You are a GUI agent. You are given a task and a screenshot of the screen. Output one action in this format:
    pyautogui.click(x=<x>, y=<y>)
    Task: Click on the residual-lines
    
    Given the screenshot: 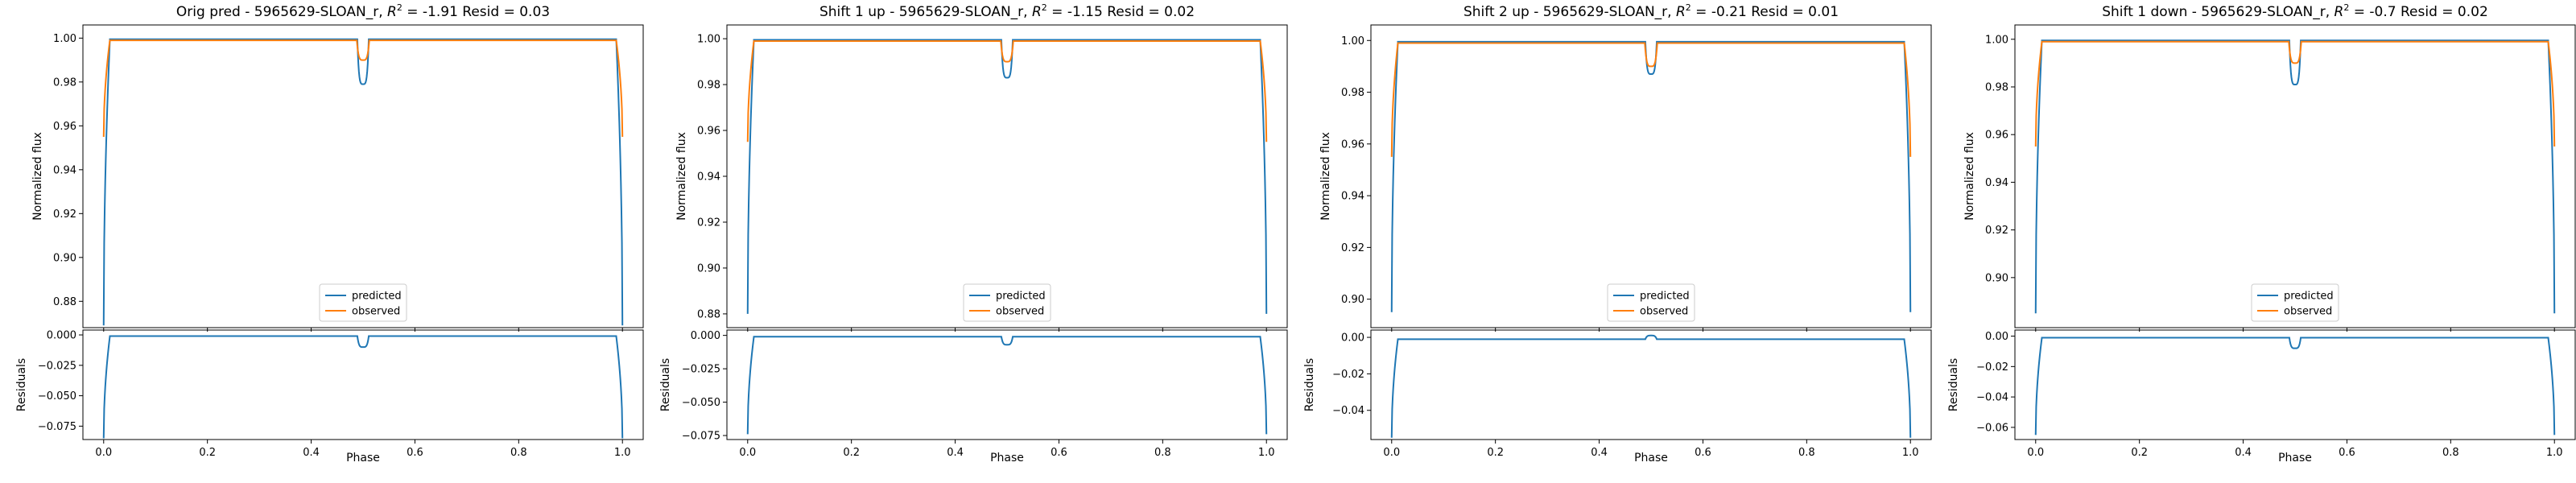 What is the action you would take?
    pyautogui.click(x=2295, y=386)
    